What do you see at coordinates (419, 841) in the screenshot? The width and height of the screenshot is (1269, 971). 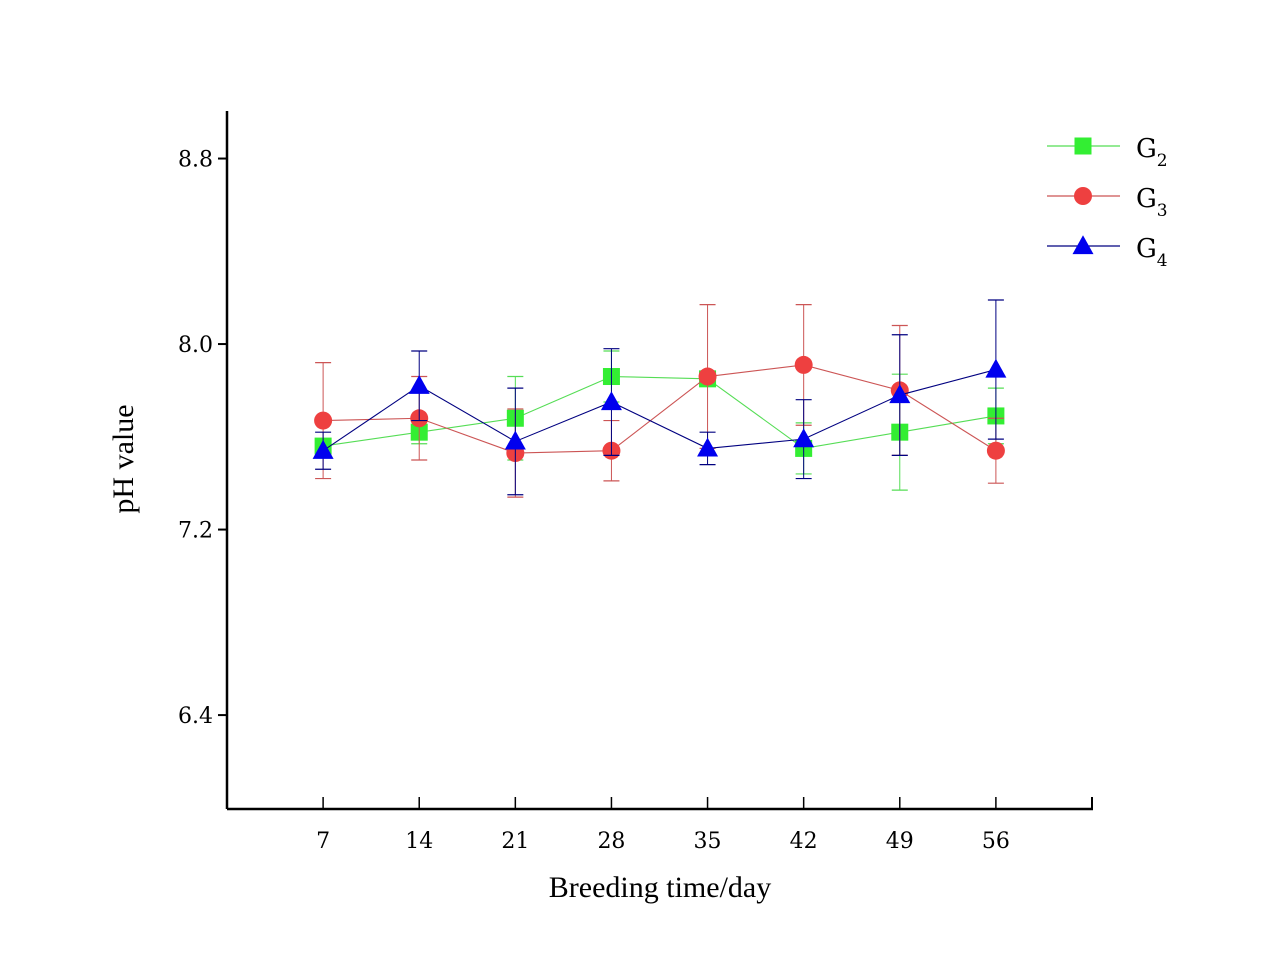 I see `x-tick-label: 14` at bounding box center [419, 841].